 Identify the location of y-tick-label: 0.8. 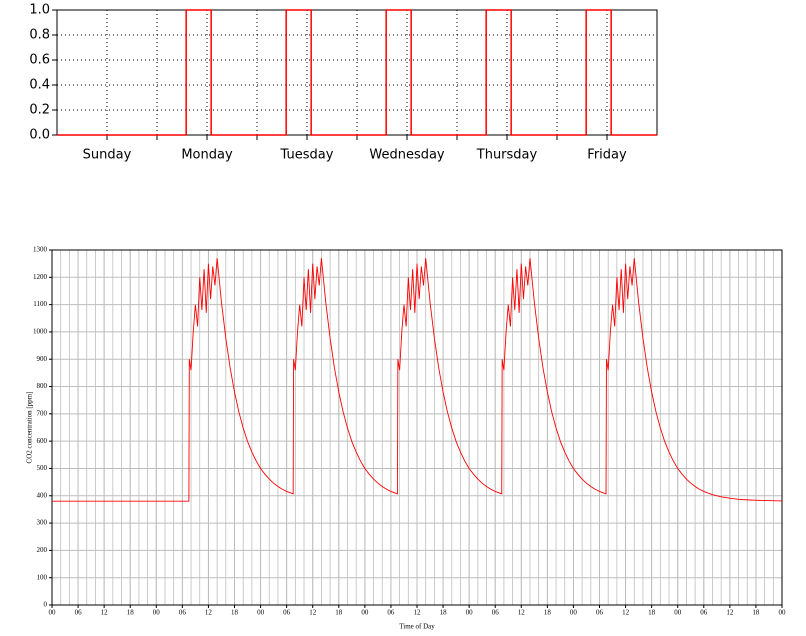
(39, 35).